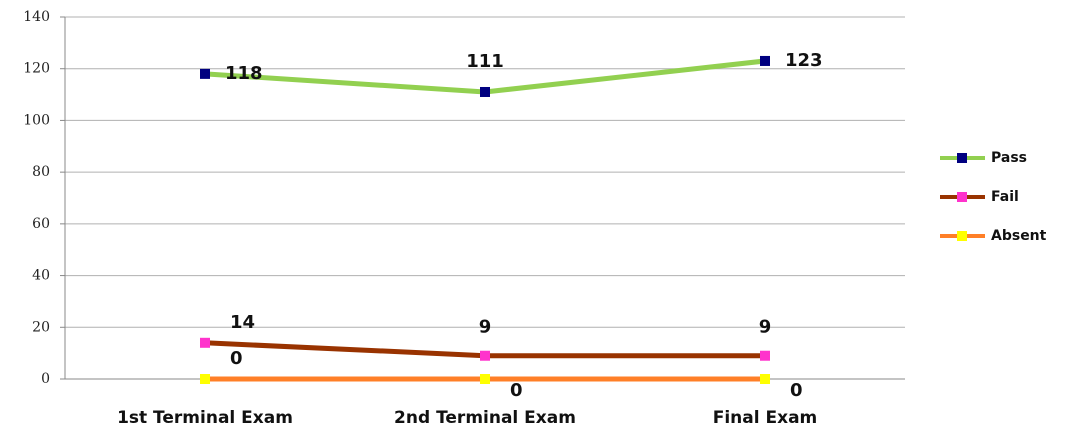  What do you see at coordinates (41, 172) in the screenshot?
I see `y-tick-label: 80` at bounding box center [41, 172].